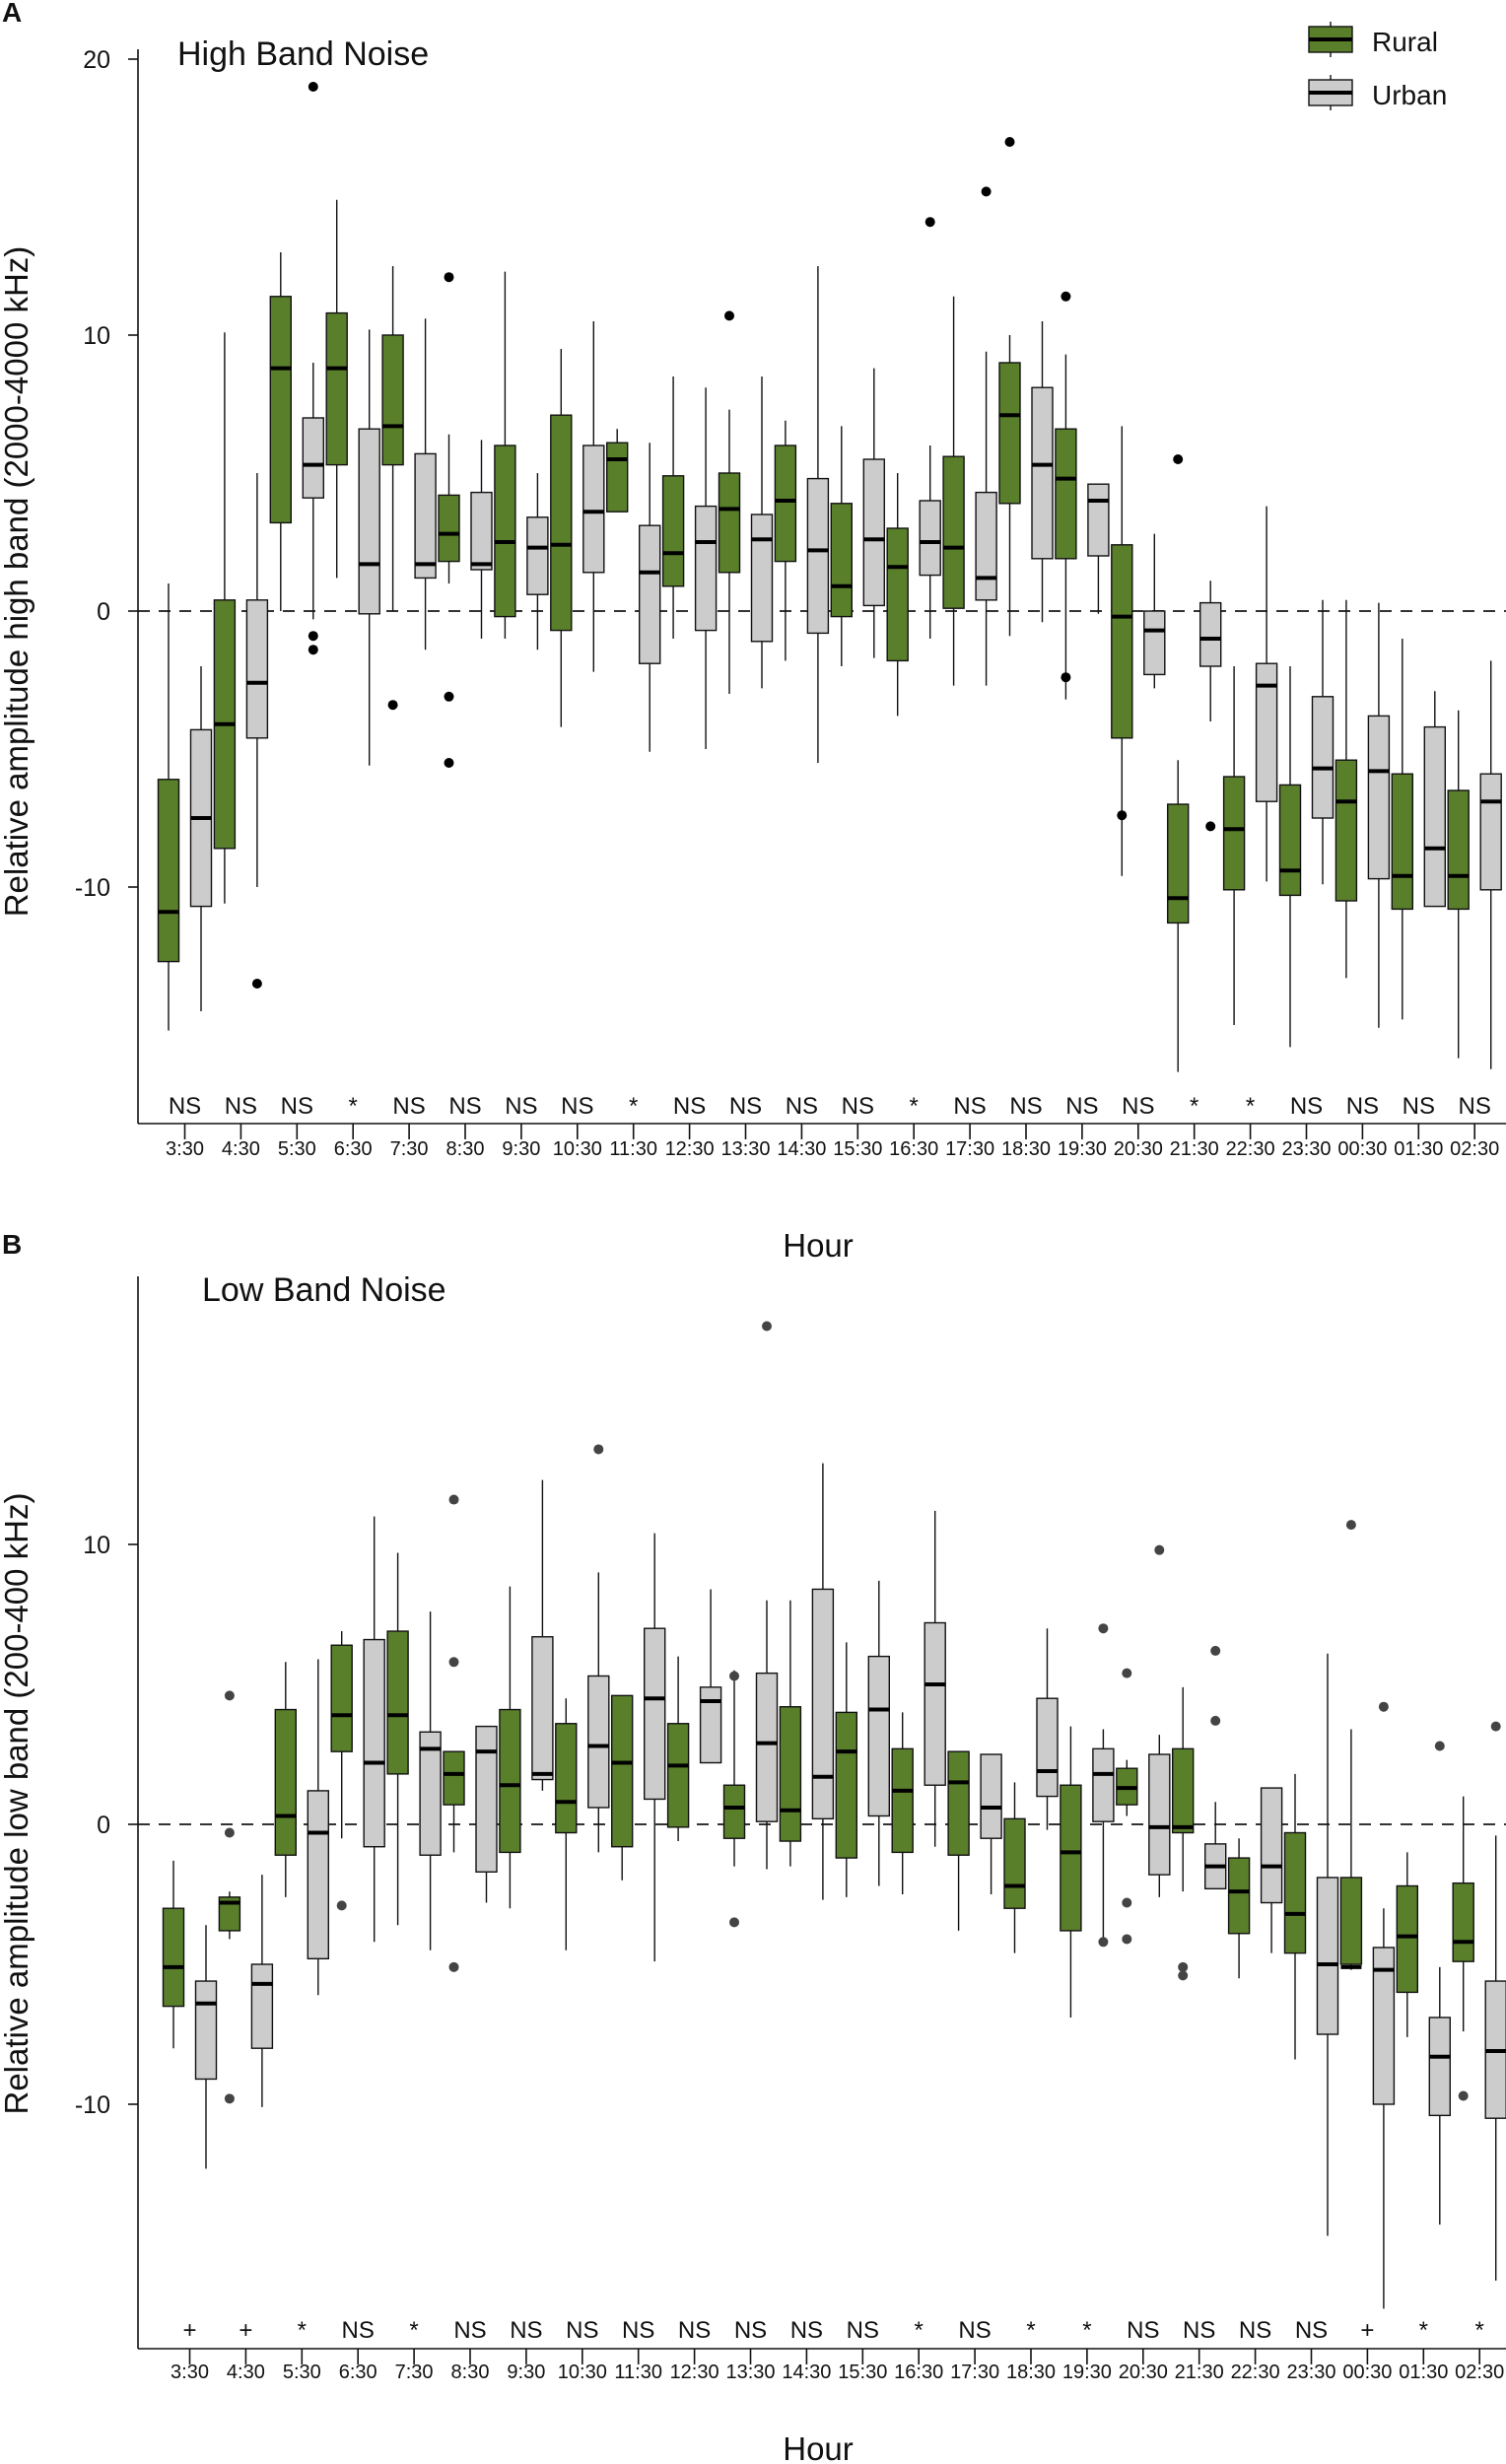  I want to click on panel-a-x-tick-label: 6:30, so click(353, 1149).